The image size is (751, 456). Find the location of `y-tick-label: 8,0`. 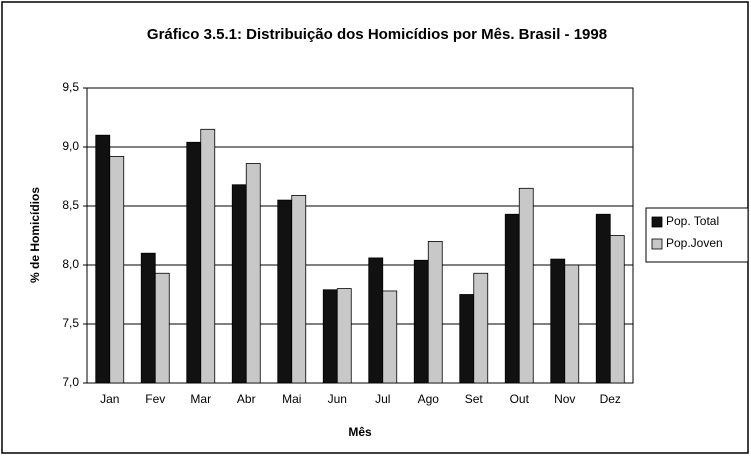

y-tick-label: 8,0 is located at coordinates (70, 264).